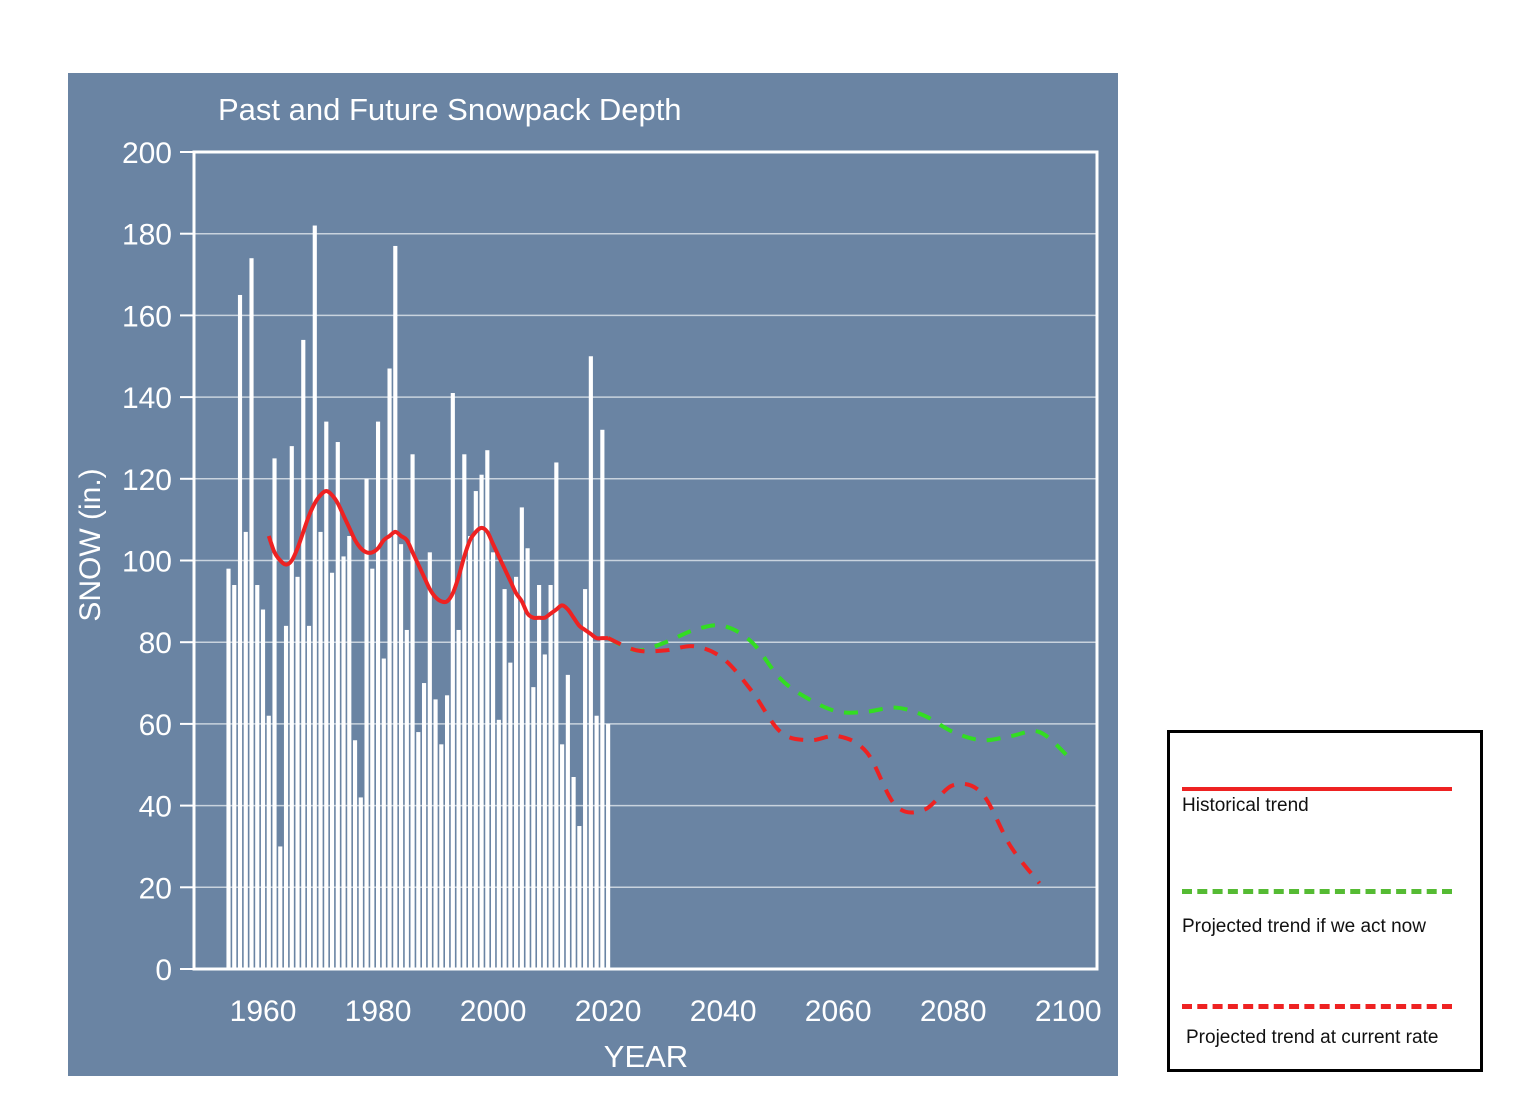  Describe the element at coordinates (395, 607) in the screenshot. I see `bar-1983` at that location.